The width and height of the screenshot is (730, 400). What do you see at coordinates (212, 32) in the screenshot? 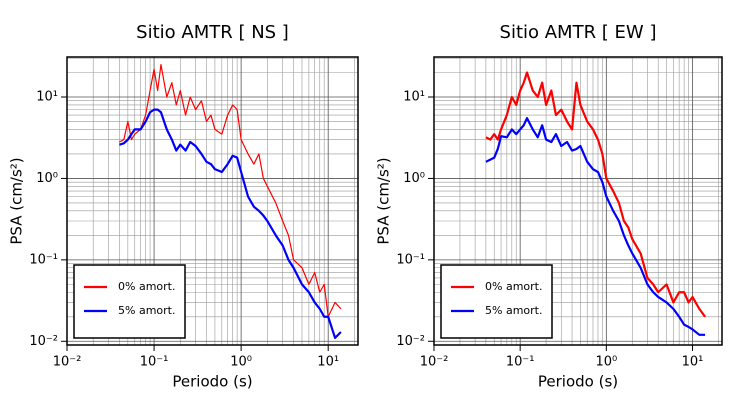
I see `chart-title: Sitio AMTR [ NS ]` at bounding box center [212, 32].